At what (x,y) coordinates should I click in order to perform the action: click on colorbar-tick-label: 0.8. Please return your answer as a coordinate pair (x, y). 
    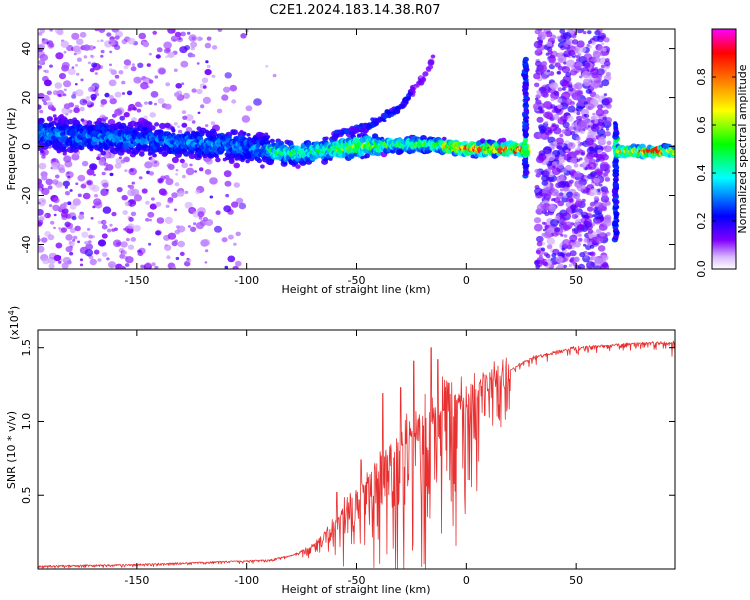
    Looking at the image, I should click on (701, 77).